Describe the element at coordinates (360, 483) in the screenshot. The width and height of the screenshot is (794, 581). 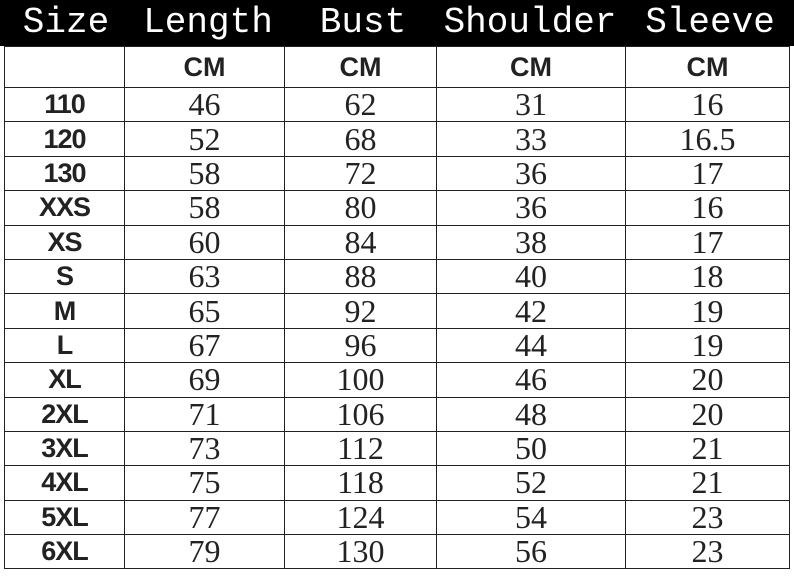
I see `measurement-cell: 118` at that location.